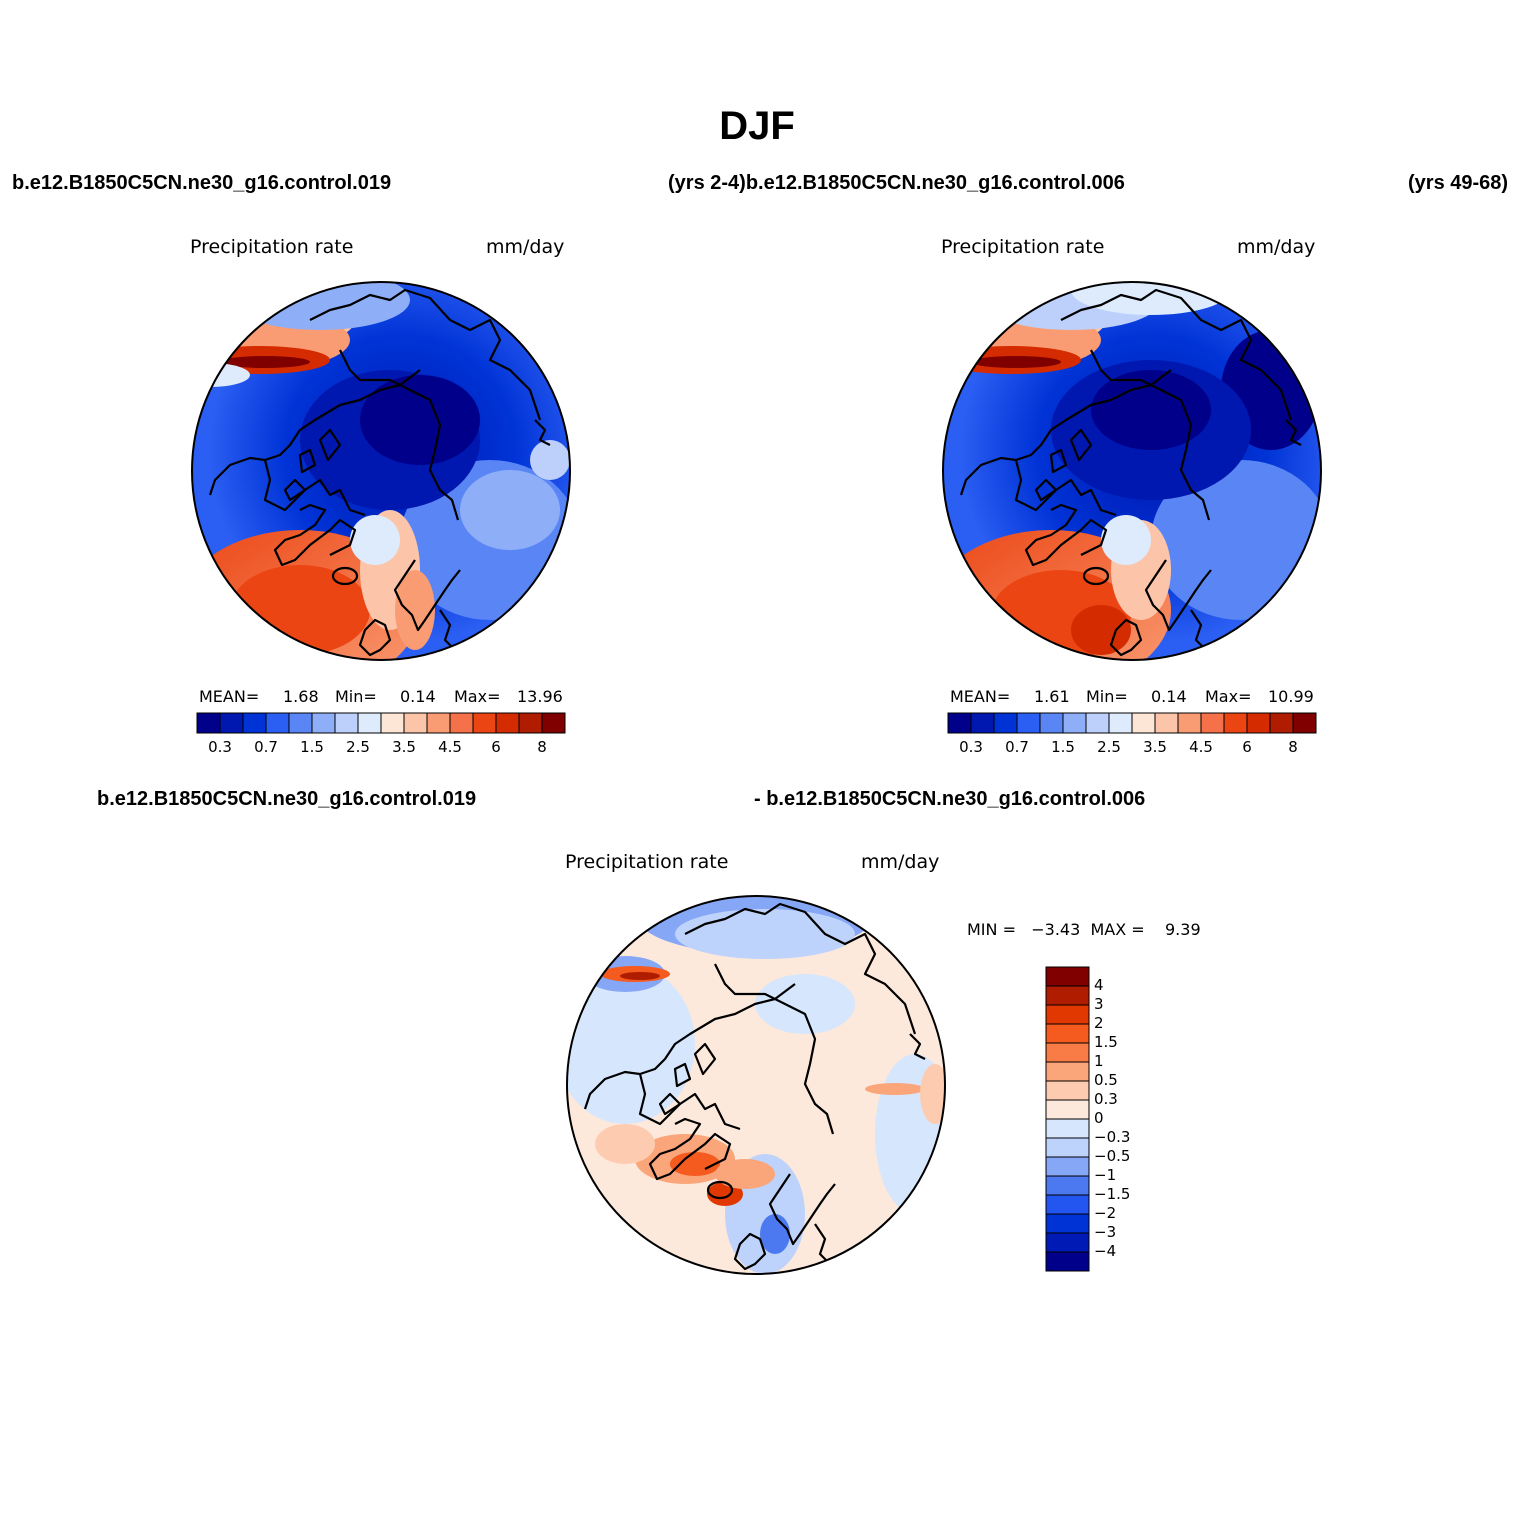 This screenshot has width=1514, height=1514. Describe the element at coordinates (287, 799) in the screenshot. I see `diff-left-header: b.e12.B1850C5CN.ne30_g16.control.019` at that location.